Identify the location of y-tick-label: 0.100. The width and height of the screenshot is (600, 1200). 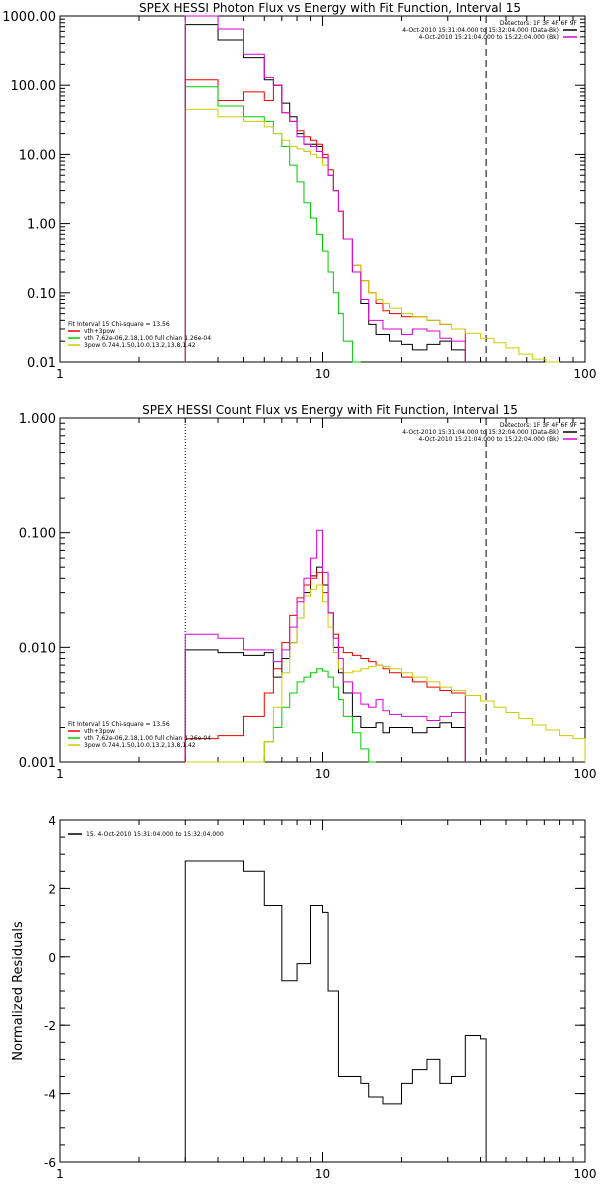
(37, 534).